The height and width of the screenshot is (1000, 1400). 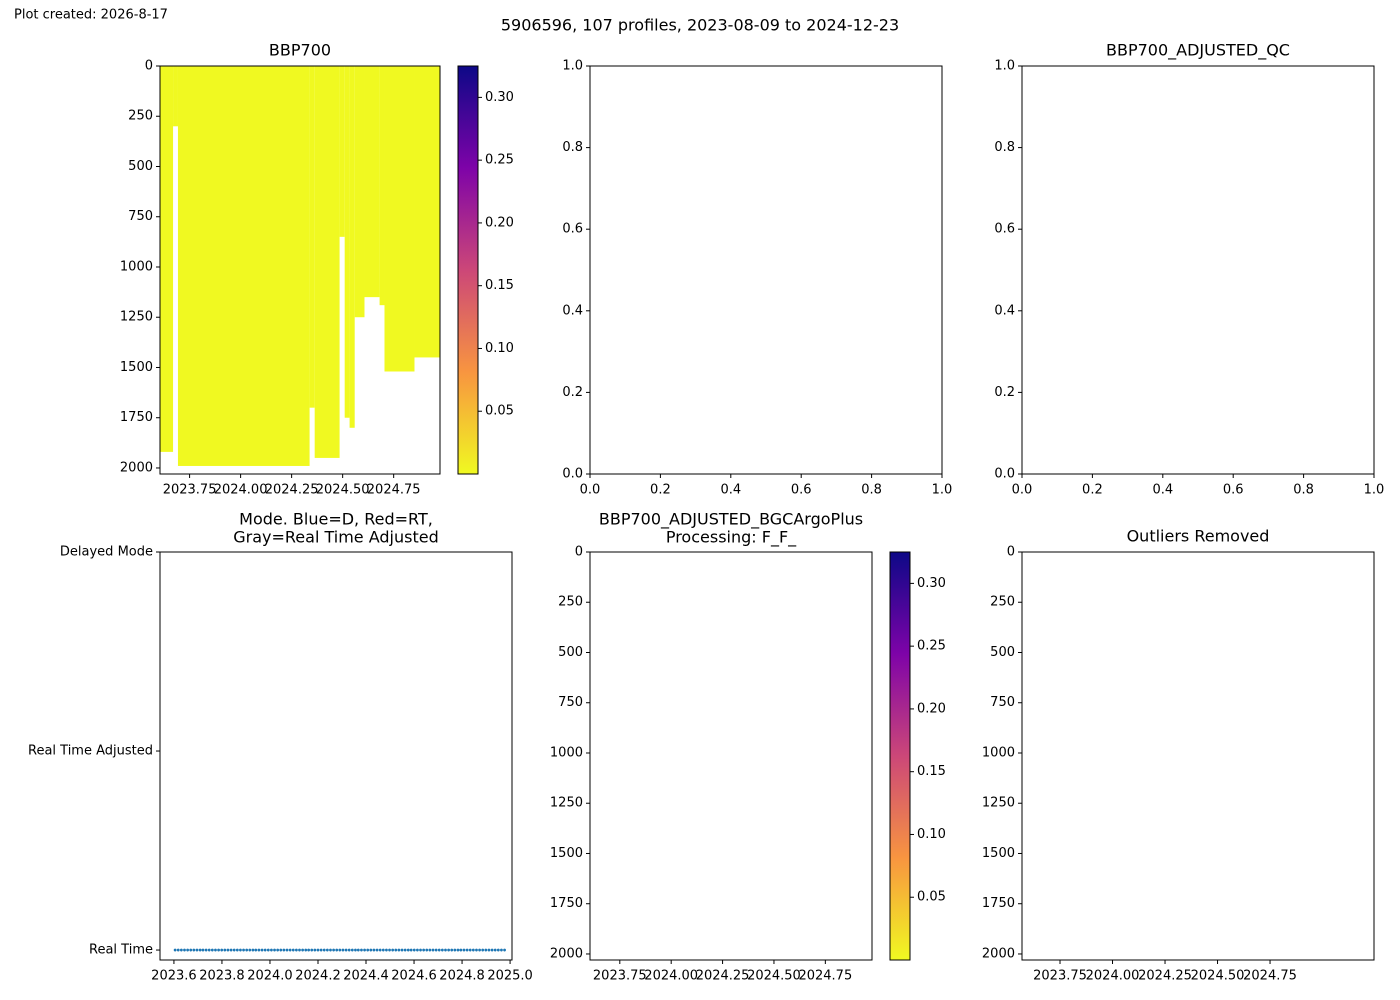 What do you see at coordinates (1092, 490) in the screenshot?
I see `x-tick-label: 0.2` at bounding box center [1092, 490].